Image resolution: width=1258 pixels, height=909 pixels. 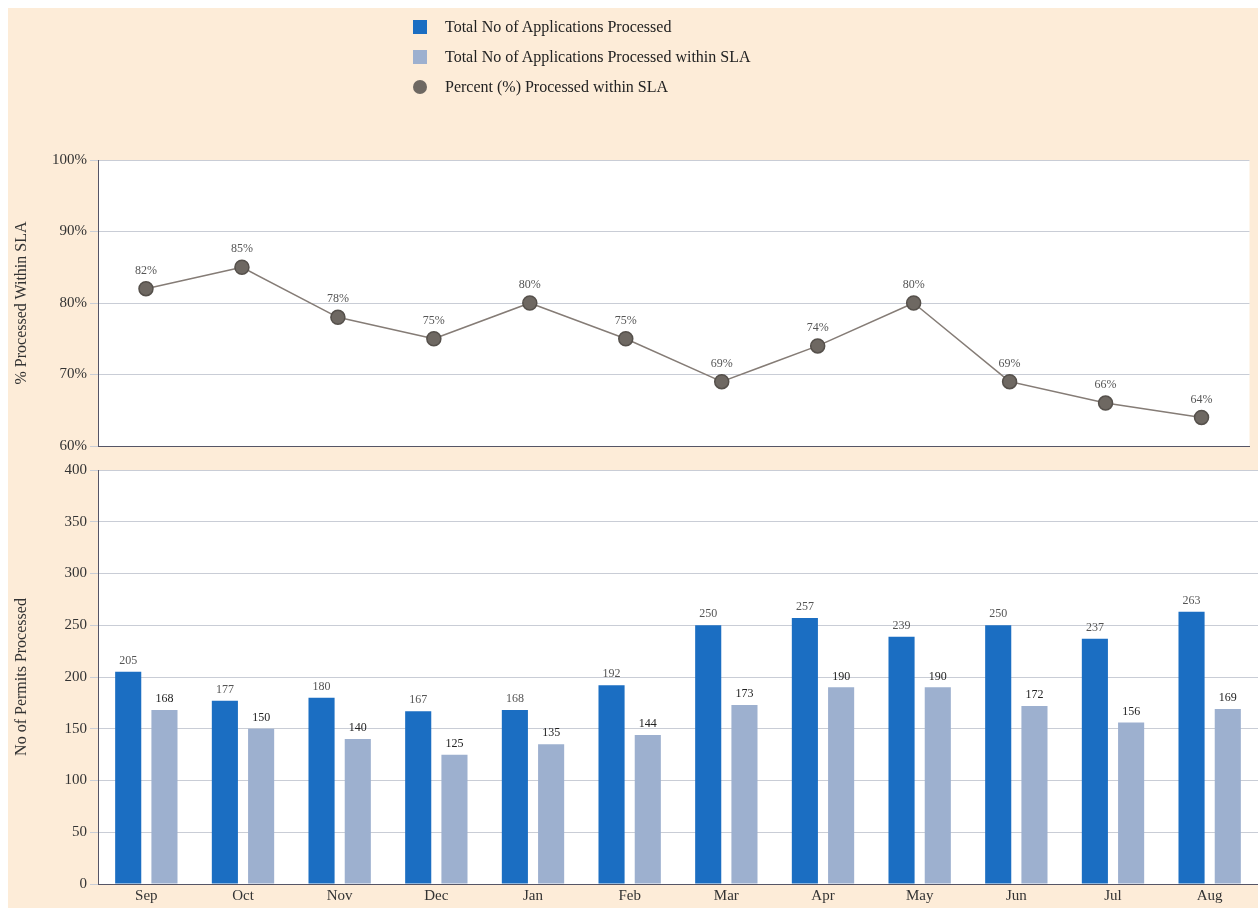 I want to click on data-label: 192, so click(x=611, y=673).